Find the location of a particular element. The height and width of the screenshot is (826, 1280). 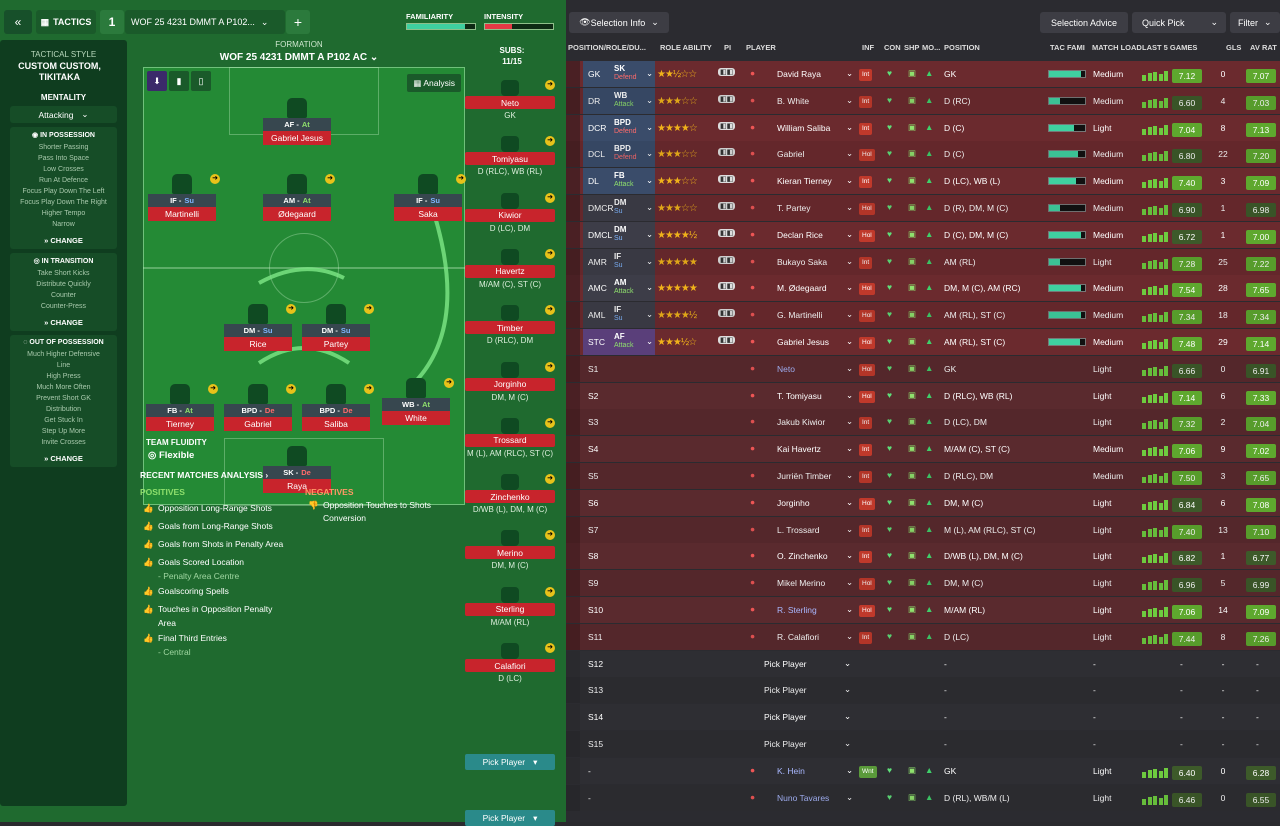

sub-name: Sterling is located at coordinates (510, 609).